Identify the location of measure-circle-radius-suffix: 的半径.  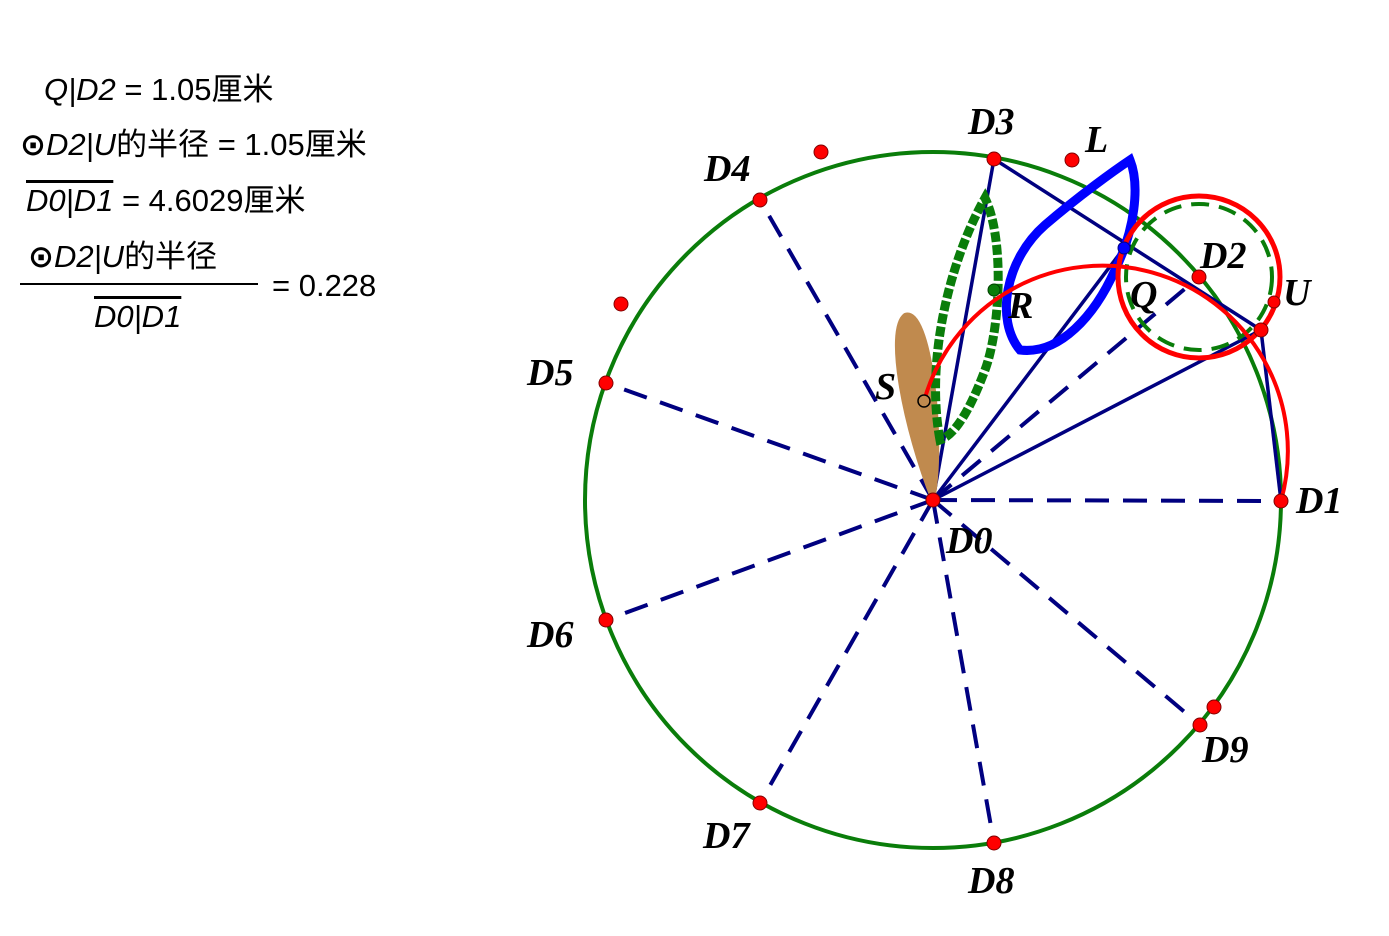
(163, 144).